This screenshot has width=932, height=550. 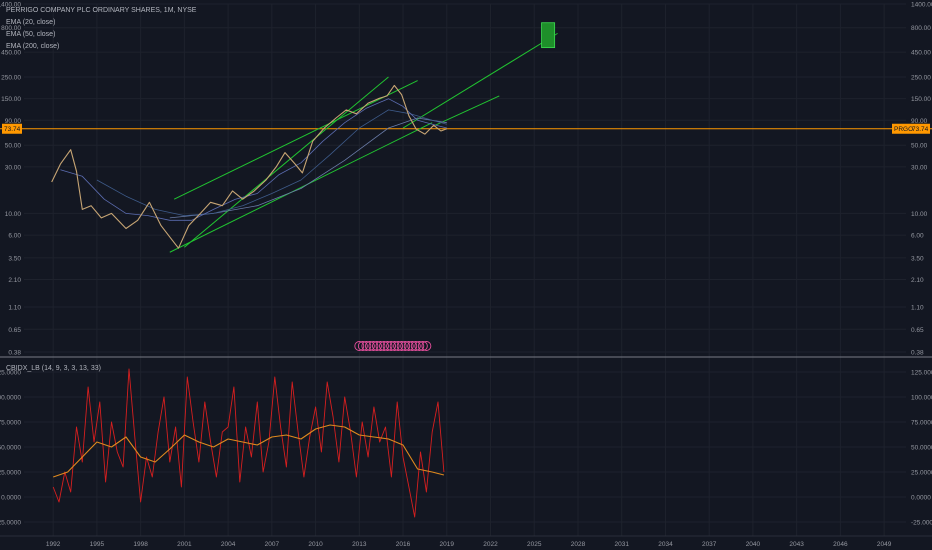 I want to click on osc-ytick-label-left: 50.0000, so click(x=10, y=448).